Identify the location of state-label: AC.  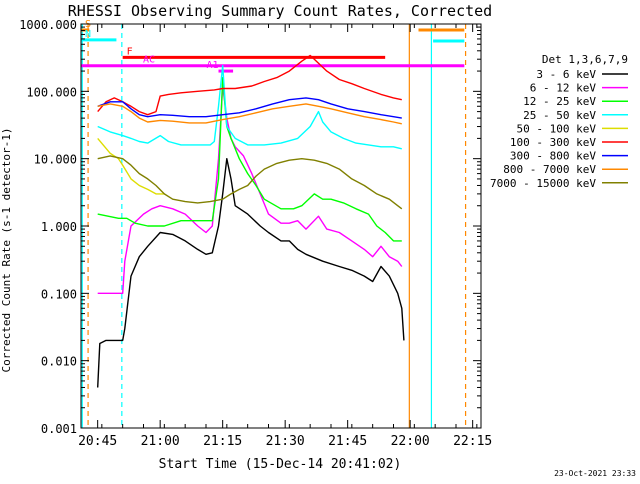
(149, 60).